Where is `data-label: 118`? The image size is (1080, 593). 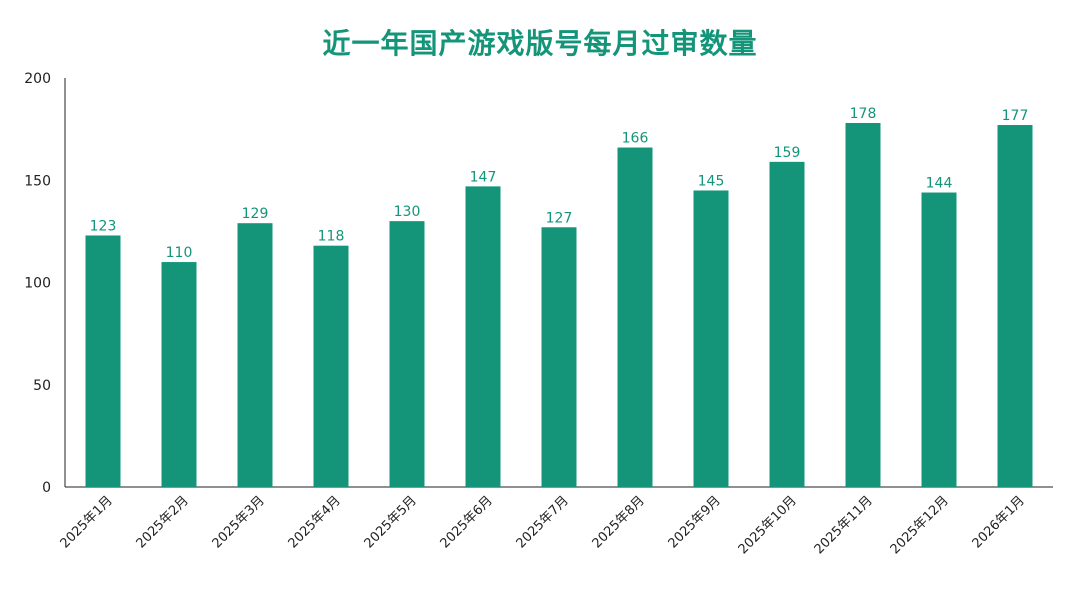 data-label: 118 is located at coordinates (331, 237).